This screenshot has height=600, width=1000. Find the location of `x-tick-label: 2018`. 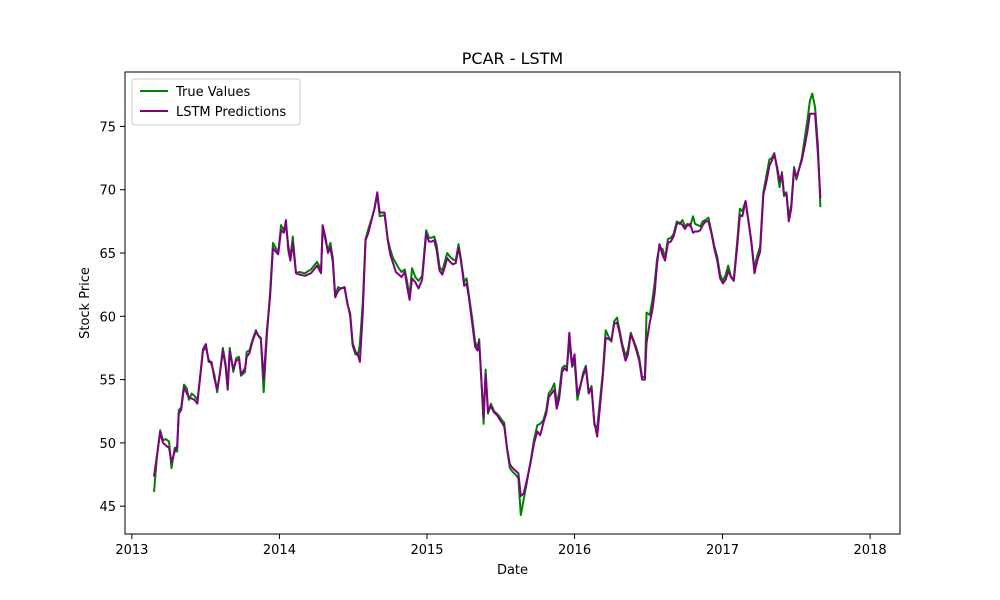

x-tick-label: 2018 is located at coordinates (870, 550).